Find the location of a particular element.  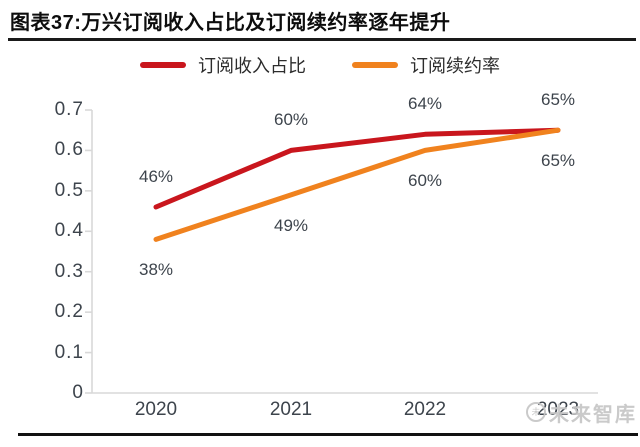

legend: 订阅收入占比 订阅续约率 is located at coordinates (320, 65).